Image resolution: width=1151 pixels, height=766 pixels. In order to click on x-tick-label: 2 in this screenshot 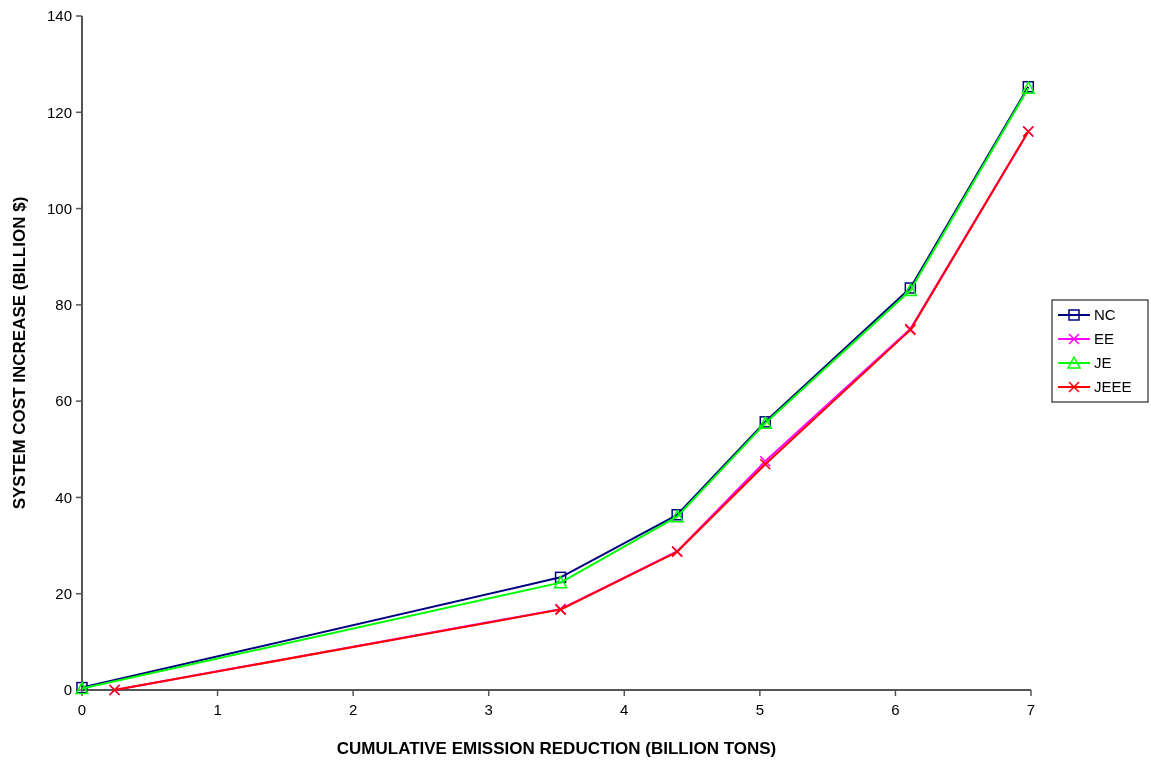, I will do `click(353, 709)`.